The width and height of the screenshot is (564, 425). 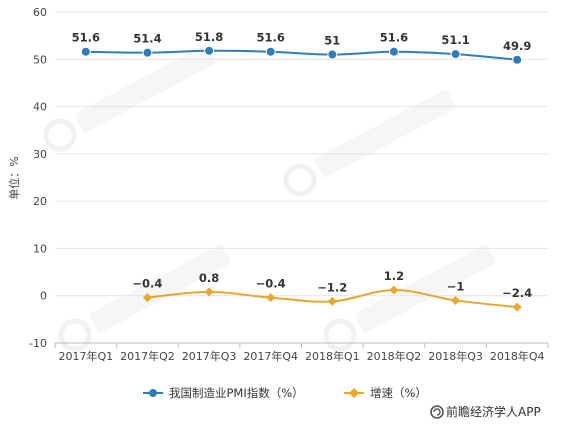 I want to click on legend-label-pmi: 我国制造业PMI指数（%）, so click(x=236, y=393).